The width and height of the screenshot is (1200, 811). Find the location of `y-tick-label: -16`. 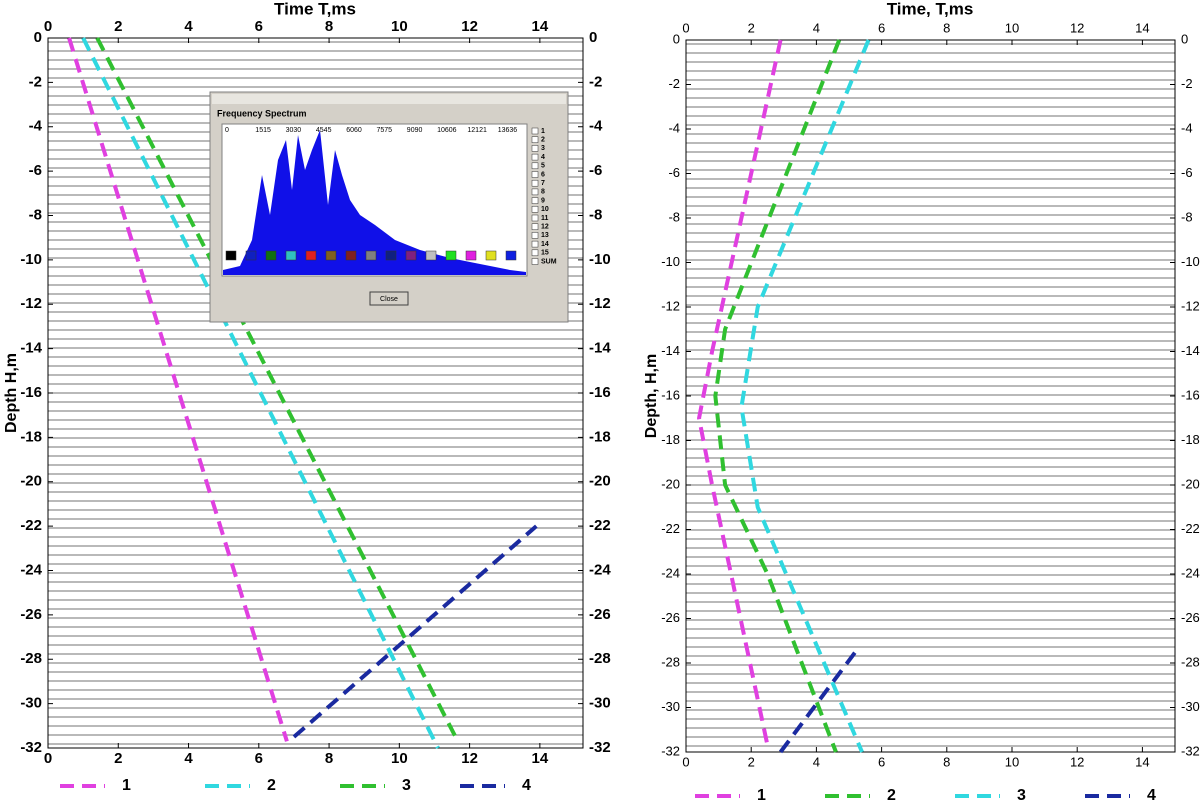

y-tick-label: -16 is located at coordinates (600, 392).